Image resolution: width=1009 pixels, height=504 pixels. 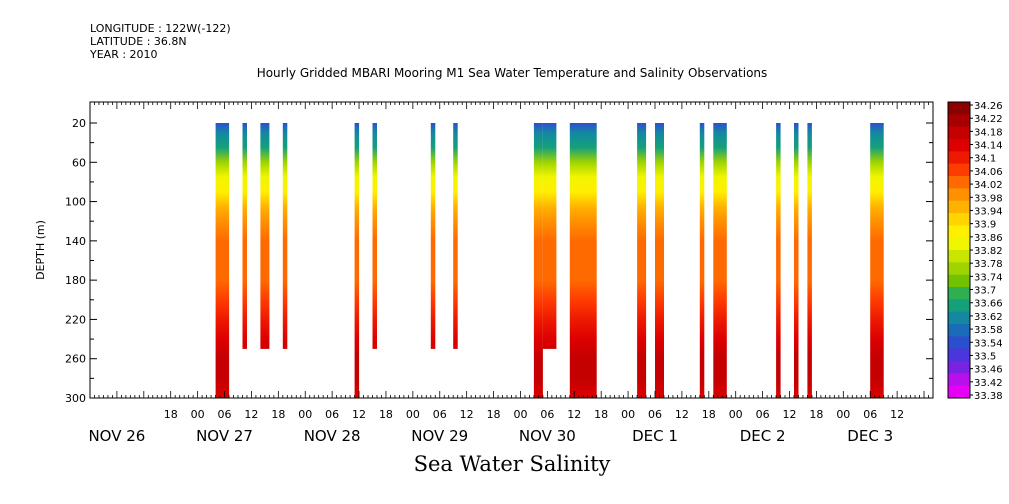 I want to click on y-tick-label: 220, so click(x=75, y=319).